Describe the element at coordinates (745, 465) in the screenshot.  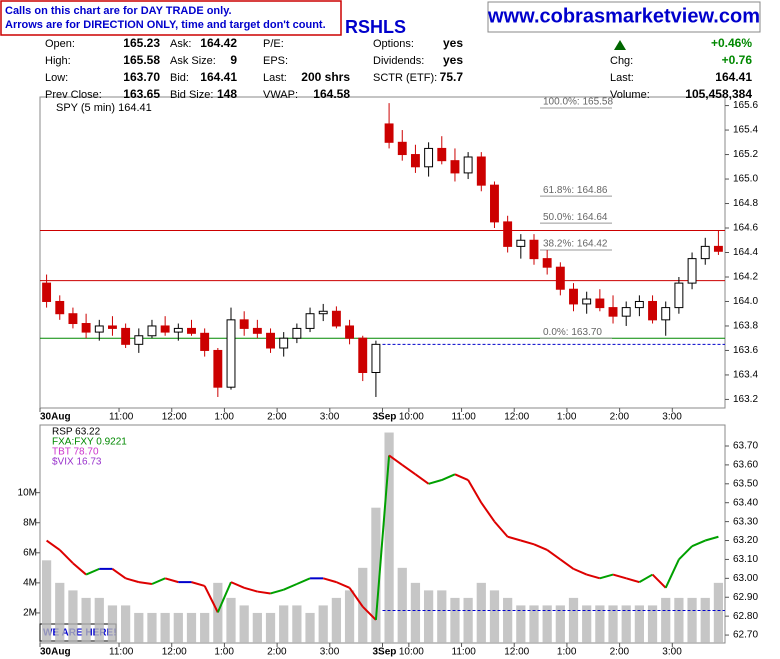
I see `y-tick-label: 63.60` at that location.